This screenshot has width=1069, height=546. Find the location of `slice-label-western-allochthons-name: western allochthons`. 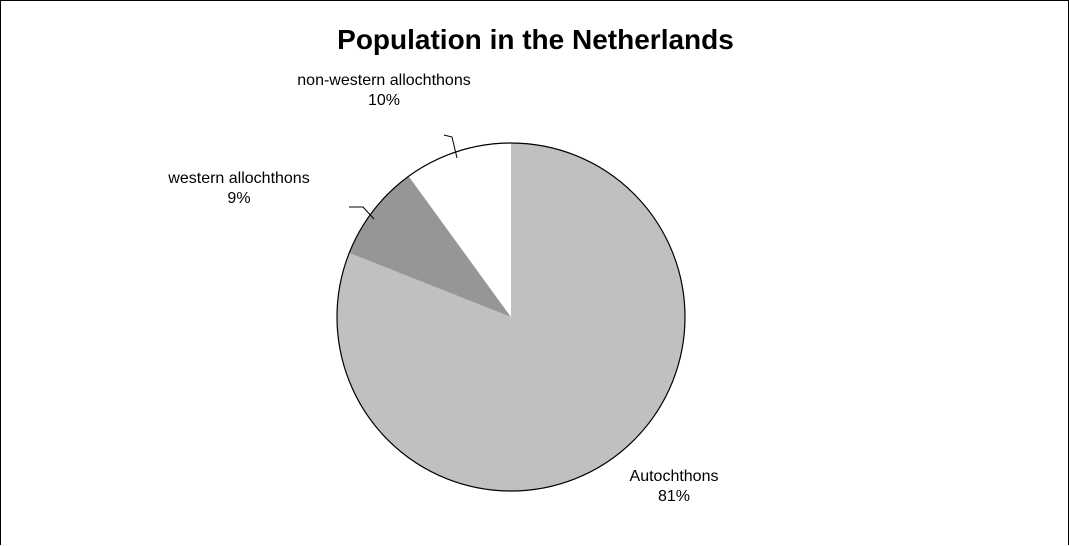

slice-label-western-allochthons-name: western allochthons is located at coordinates (239, 178).